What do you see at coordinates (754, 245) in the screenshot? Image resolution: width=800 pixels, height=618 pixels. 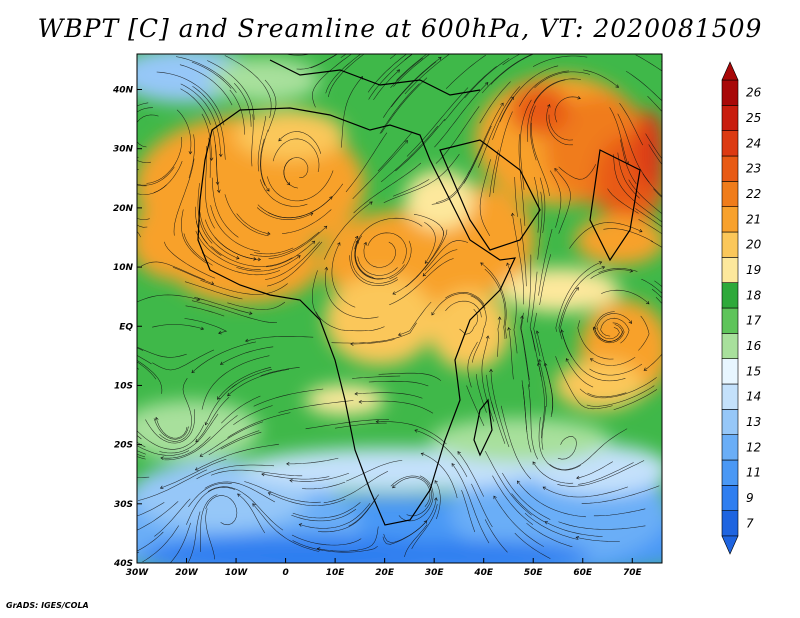 I see `colorbar-label: 20` at bounding box center [754, 245].